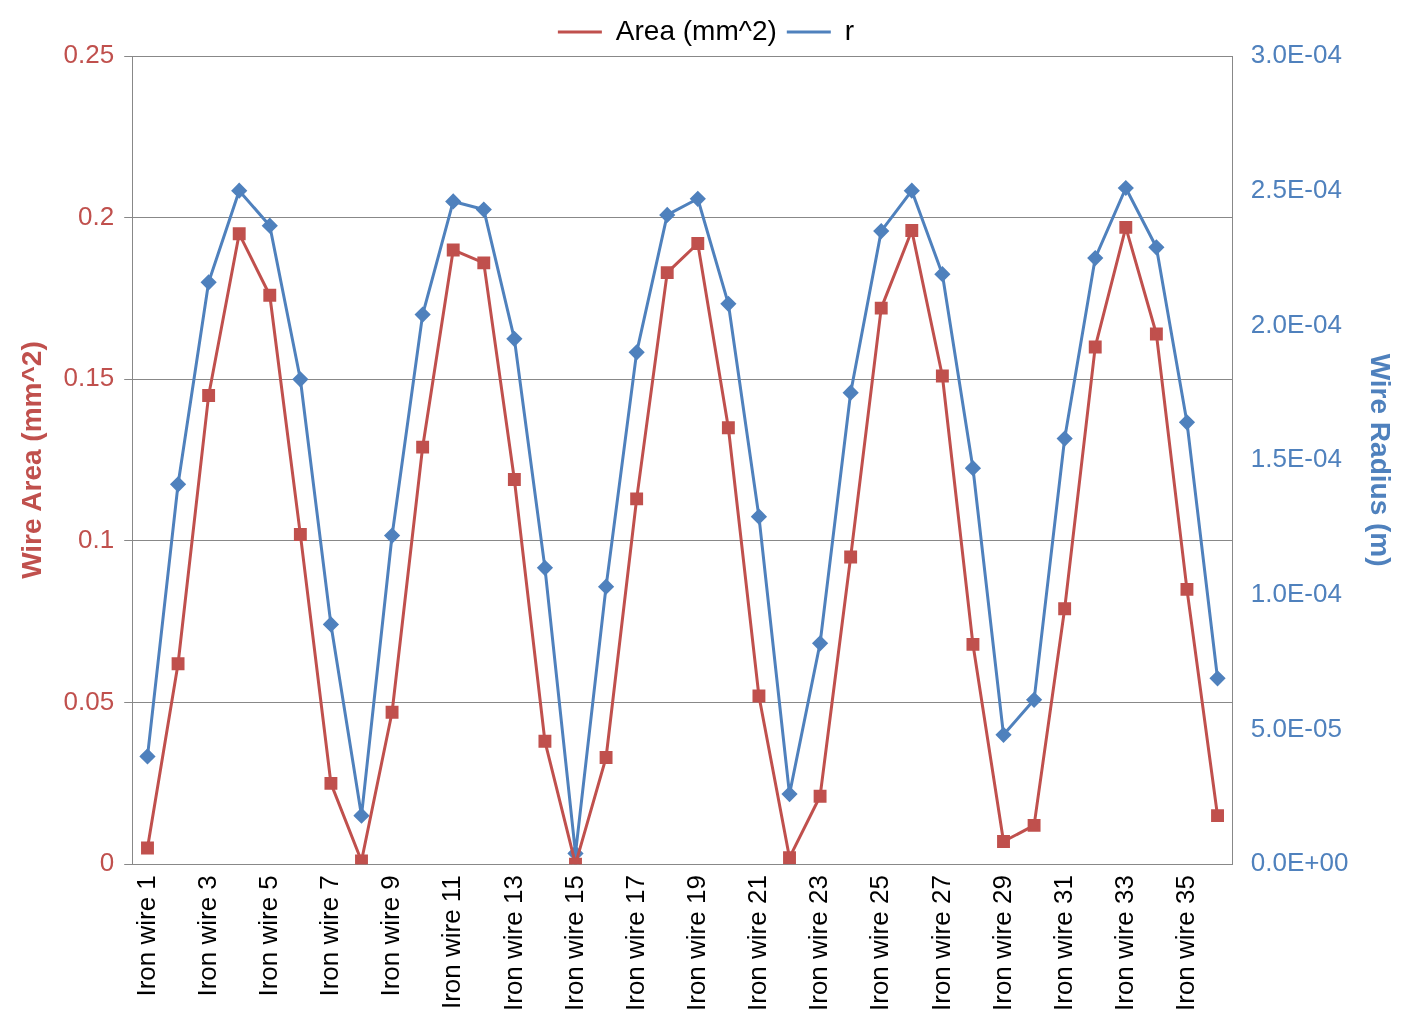 Image resolution: width=1412 pixels, height=1024 pixels. What do you see at coordinates (451, 942) in the screenshot?
I see `x-tick-label: Iron wire 11` at bounding box center [451, 942].